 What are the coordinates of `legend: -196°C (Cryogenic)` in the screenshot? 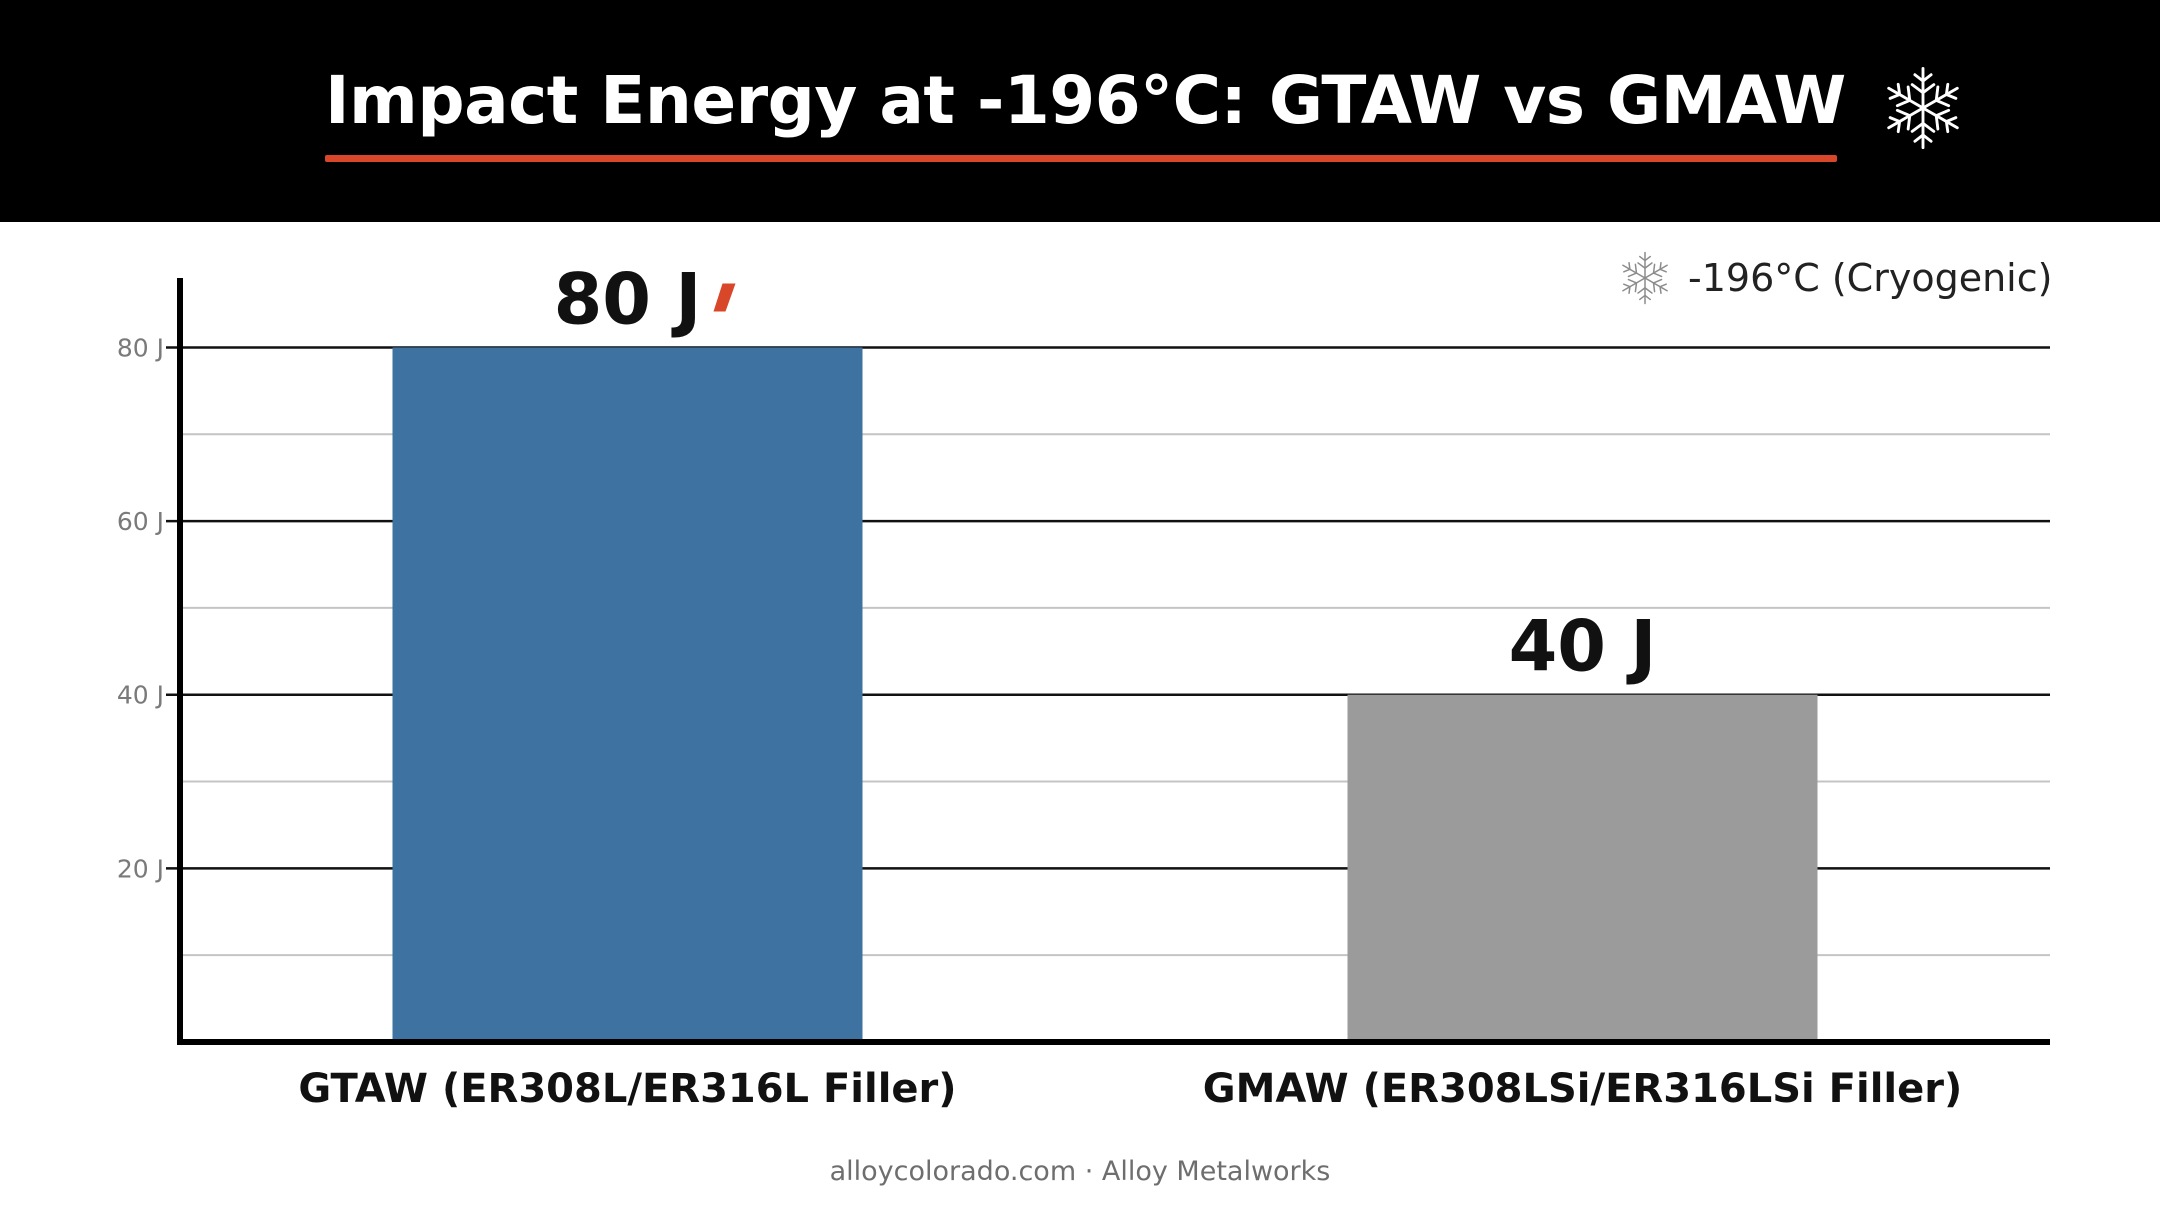 It's located at (1834, 278).